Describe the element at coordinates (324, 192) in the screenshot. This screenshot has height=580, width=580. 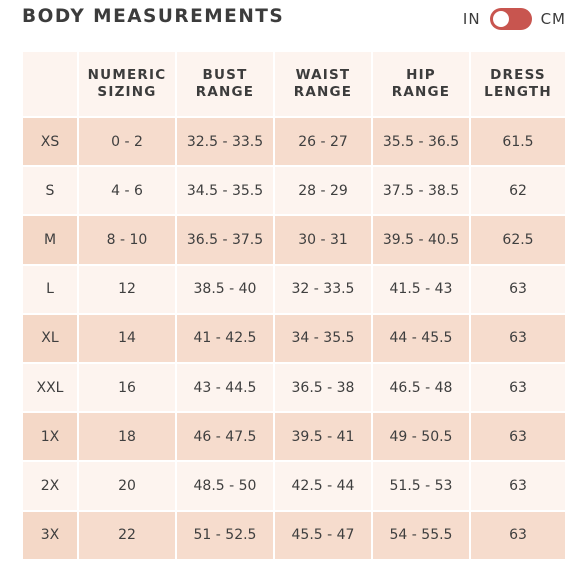
I see `waist-range-cell: 28 - 29` at that location.